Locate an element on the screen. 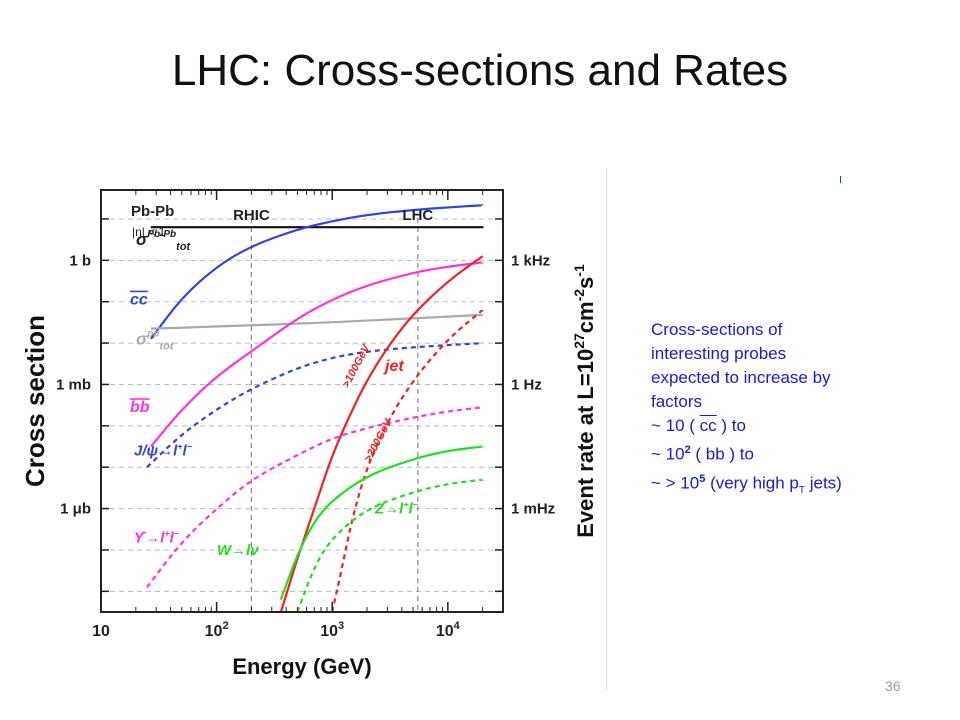 The image size is (960, 720). notes-line-1: Cross-sections of is located at coordinates (717, 329).